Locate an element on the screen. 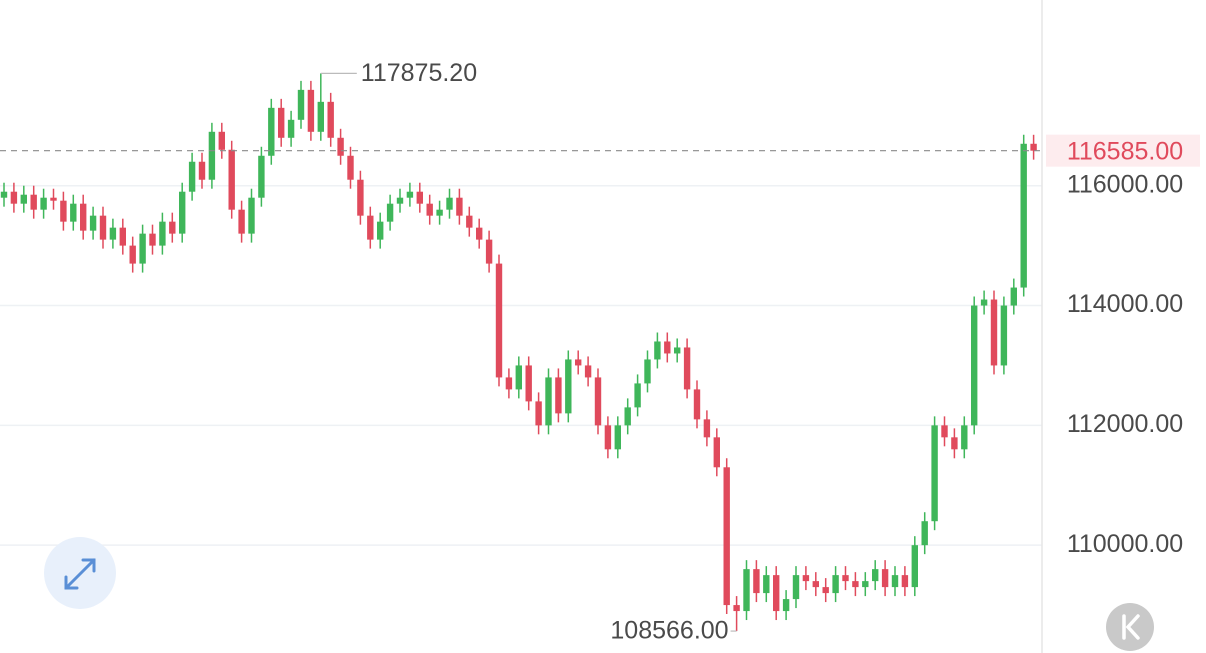 The image size is (1206, 653). last-price-box is located at coordinates (1123, 150).